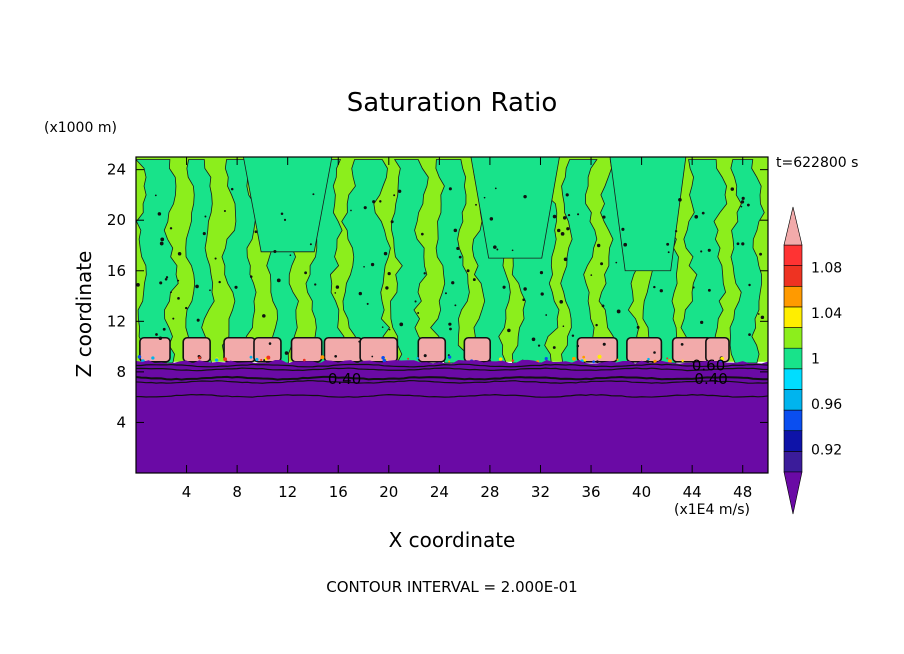 Image resolution: width=904 pixels, height=654 pixels. Describe the element at coordinates (742, 492) in the screenshot. I see `x-tick-label: 48` at that location.